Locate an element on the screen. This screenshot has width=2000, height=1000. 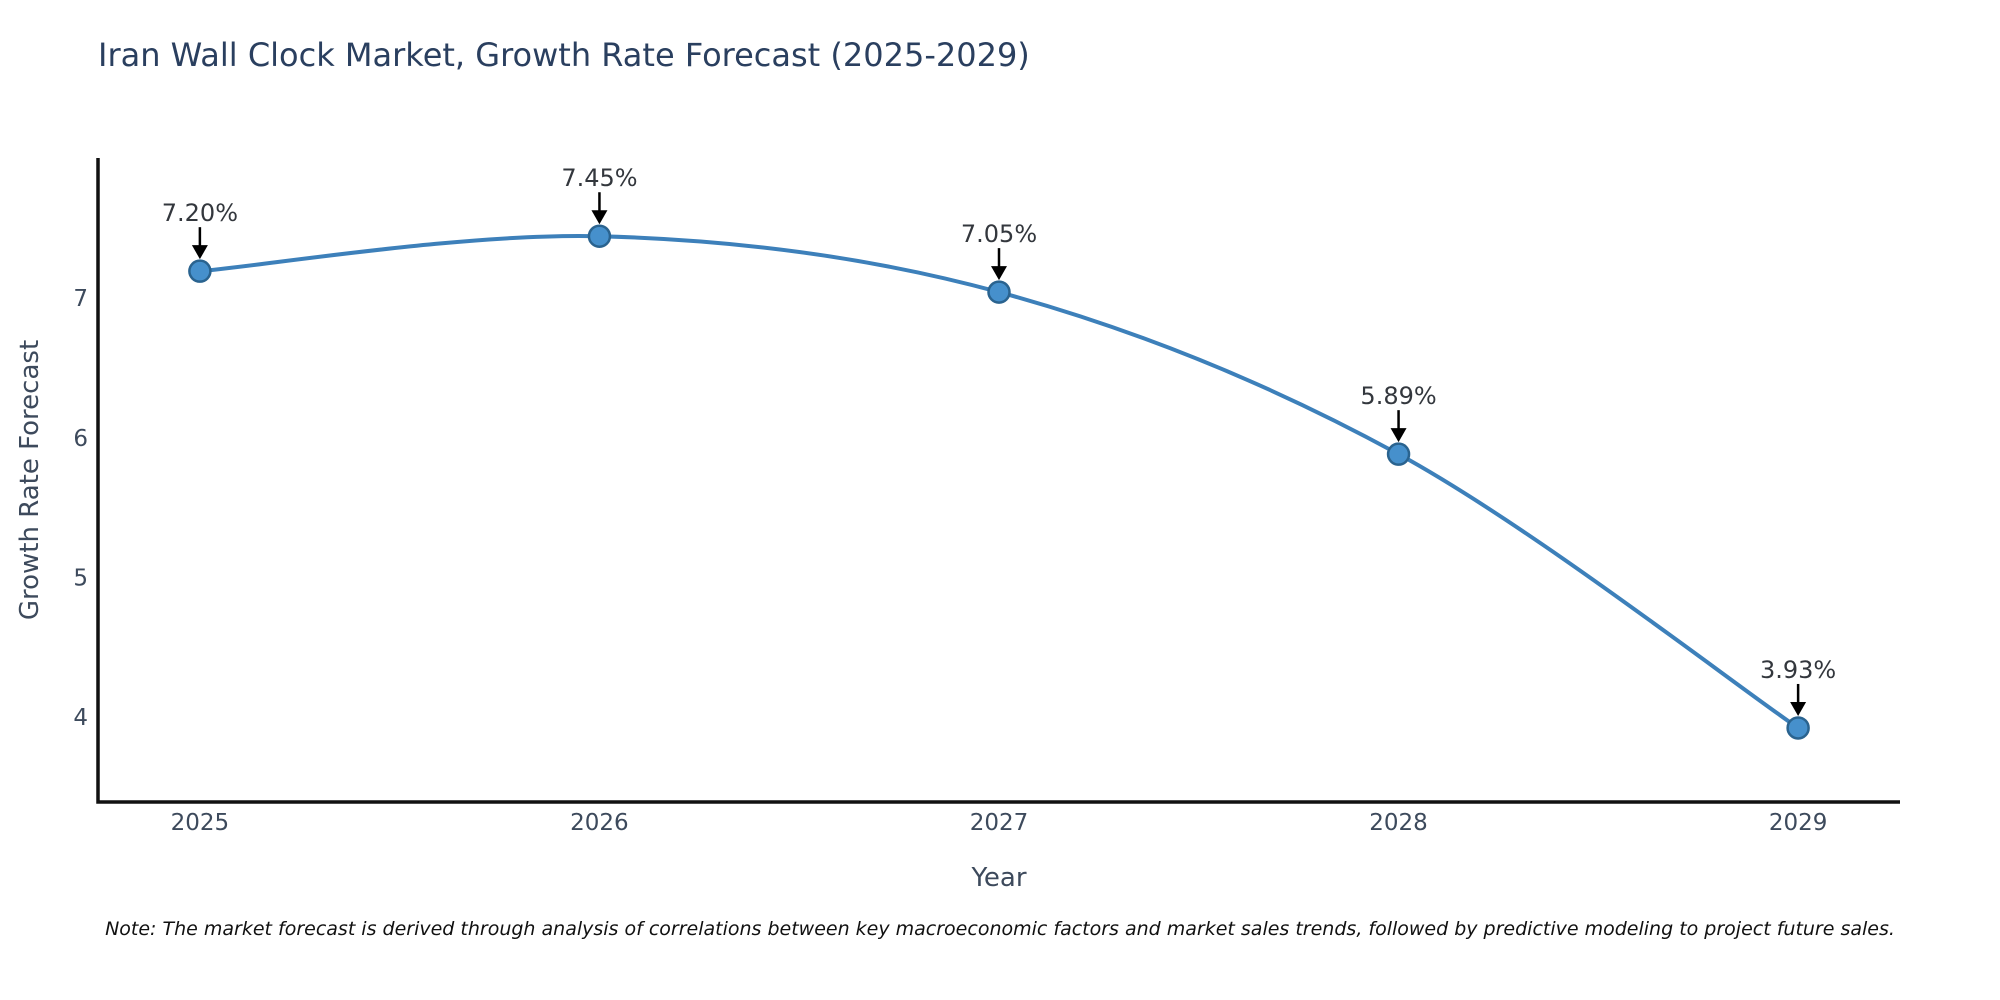
data-point-label: 5.89% is located at coordinates (1398, 396).